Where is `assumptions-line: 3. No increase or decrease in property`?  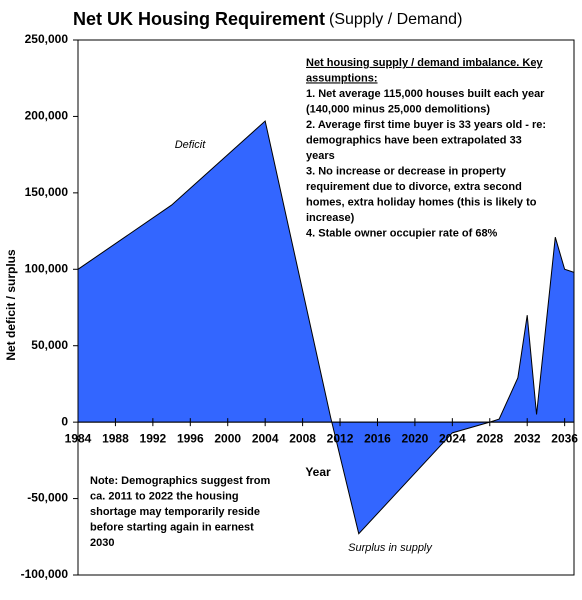 assumptions-line: 3. No increase or decrease in property is located at coordinates (406, 171).